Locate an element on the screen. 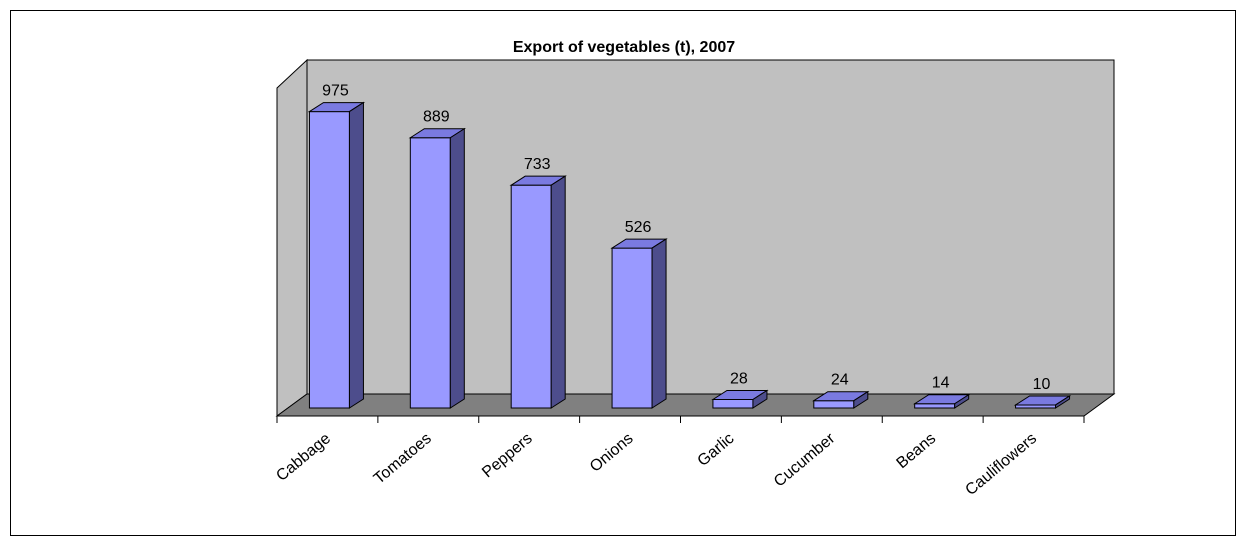 The width and height of the screenshot is (1248, 541). category-label: Cabbage is located at coordinates (303, 457).